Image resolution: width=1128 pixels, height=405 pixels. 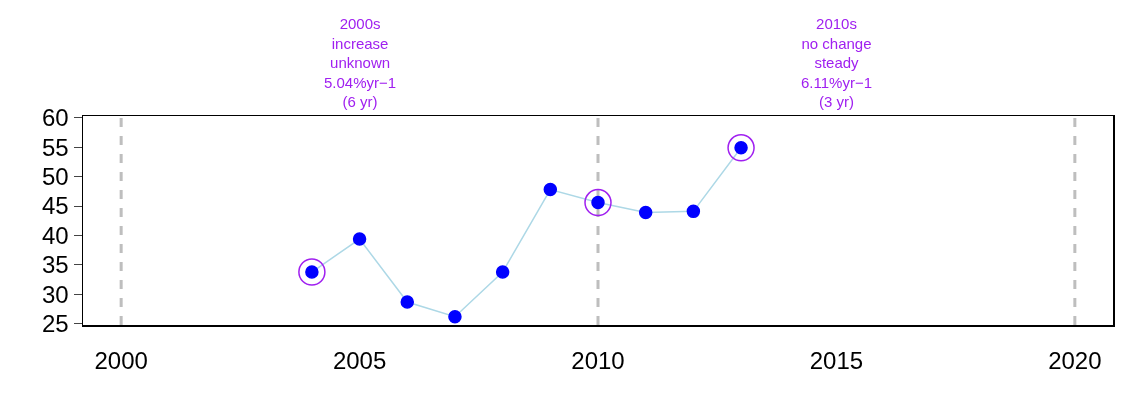 I want to click on x-tick-label: 2000, so click(x=121, y=361).